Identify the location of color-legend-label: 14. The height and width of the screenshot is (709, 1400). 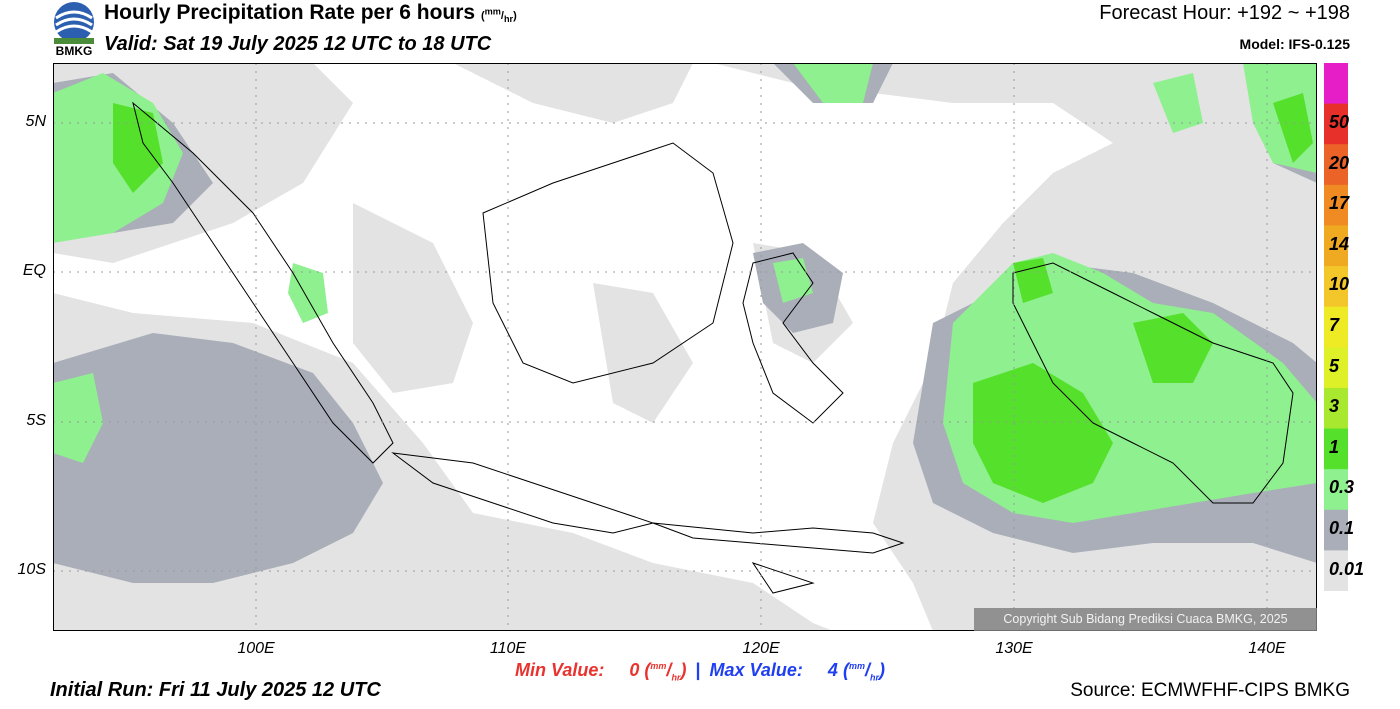
(1339, 244).